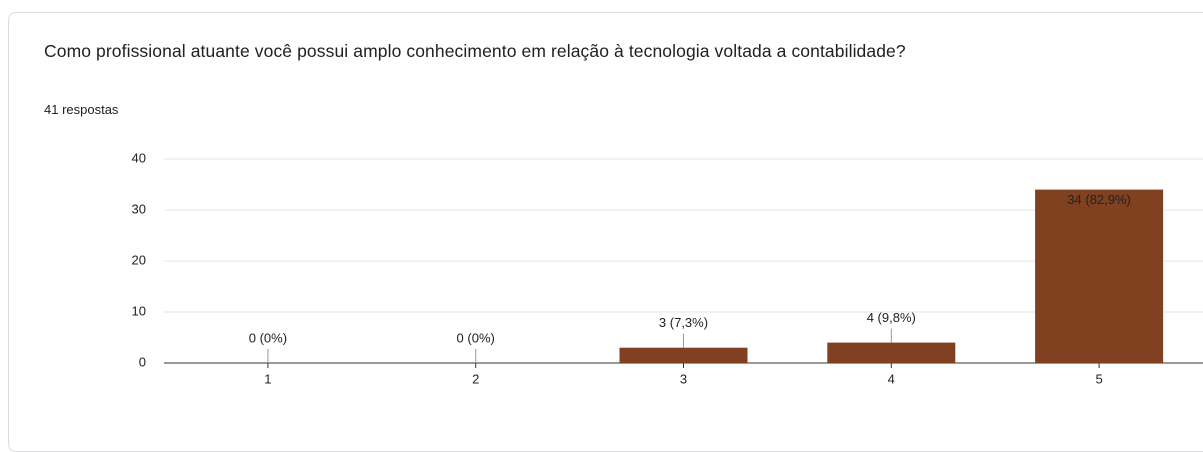 The width and height of the screenshot is (1203, 452). Describe the element at coordinates (1098, 378) in the screenshot. I see `x-tick-label: 5` at that location.